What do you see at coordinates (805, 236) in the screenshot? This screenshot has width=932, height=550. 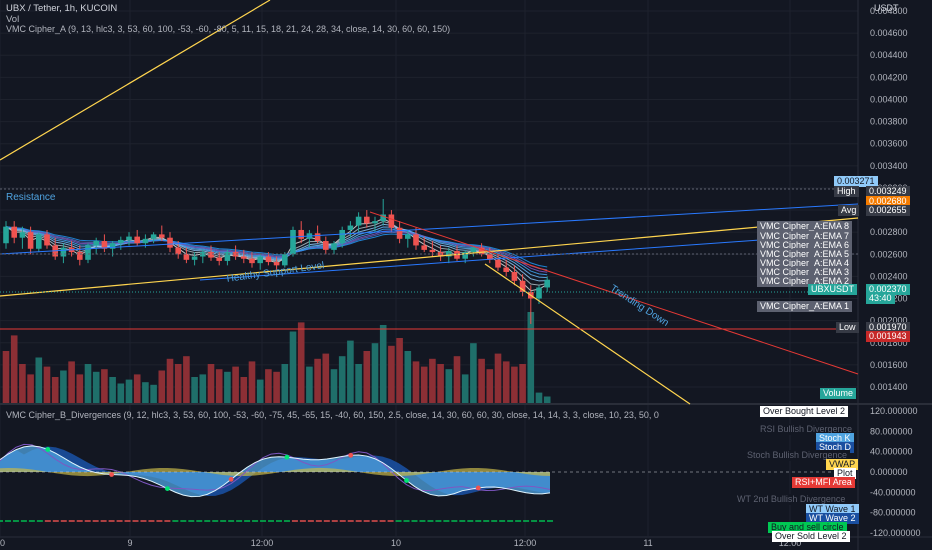 I see `tag-ema7: VMC Cipher_A:EMA 7` at bounding box center [805, 236].